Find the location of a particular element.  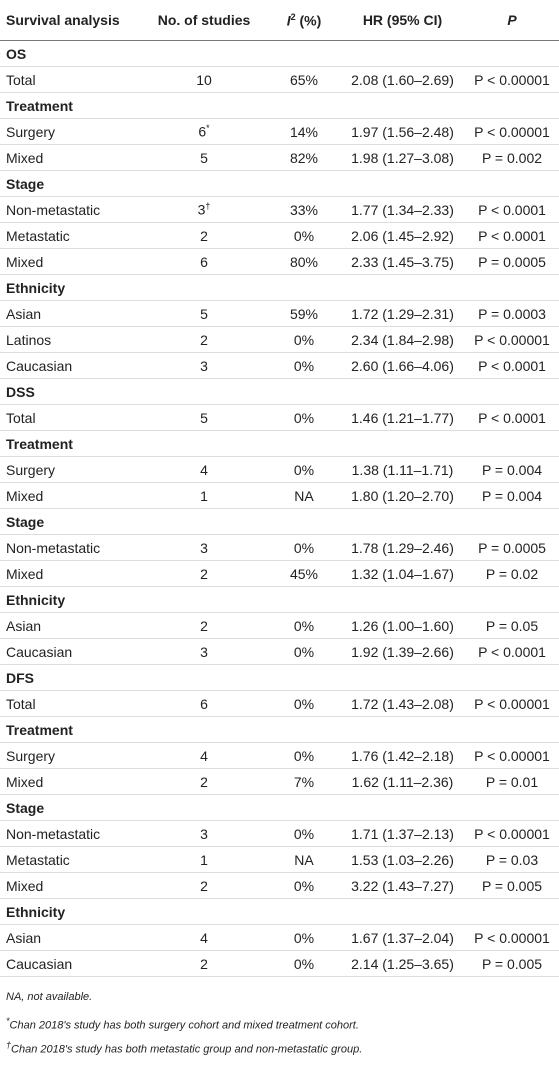

table-row: Mixed 1 NA 1.80 (1.20–2.70) P = 0.004 is located at coordinates (279, 495).